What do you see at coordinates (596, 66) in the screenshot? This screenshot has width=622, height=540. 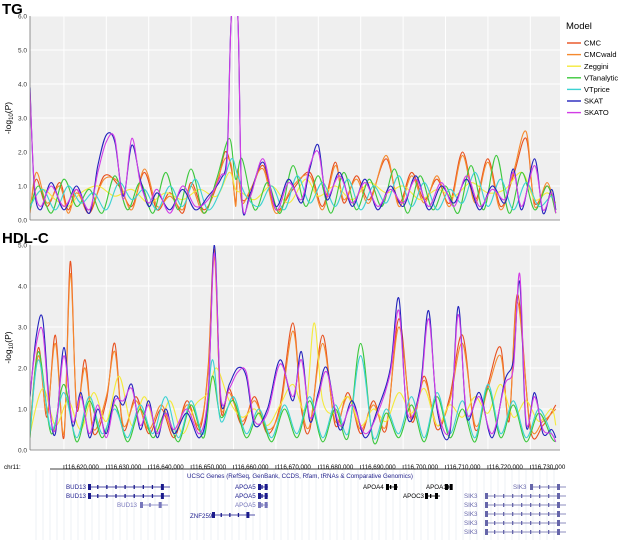 I see `legend-entry-Zeggini: Zeggini` at bounding box center [596, 66].